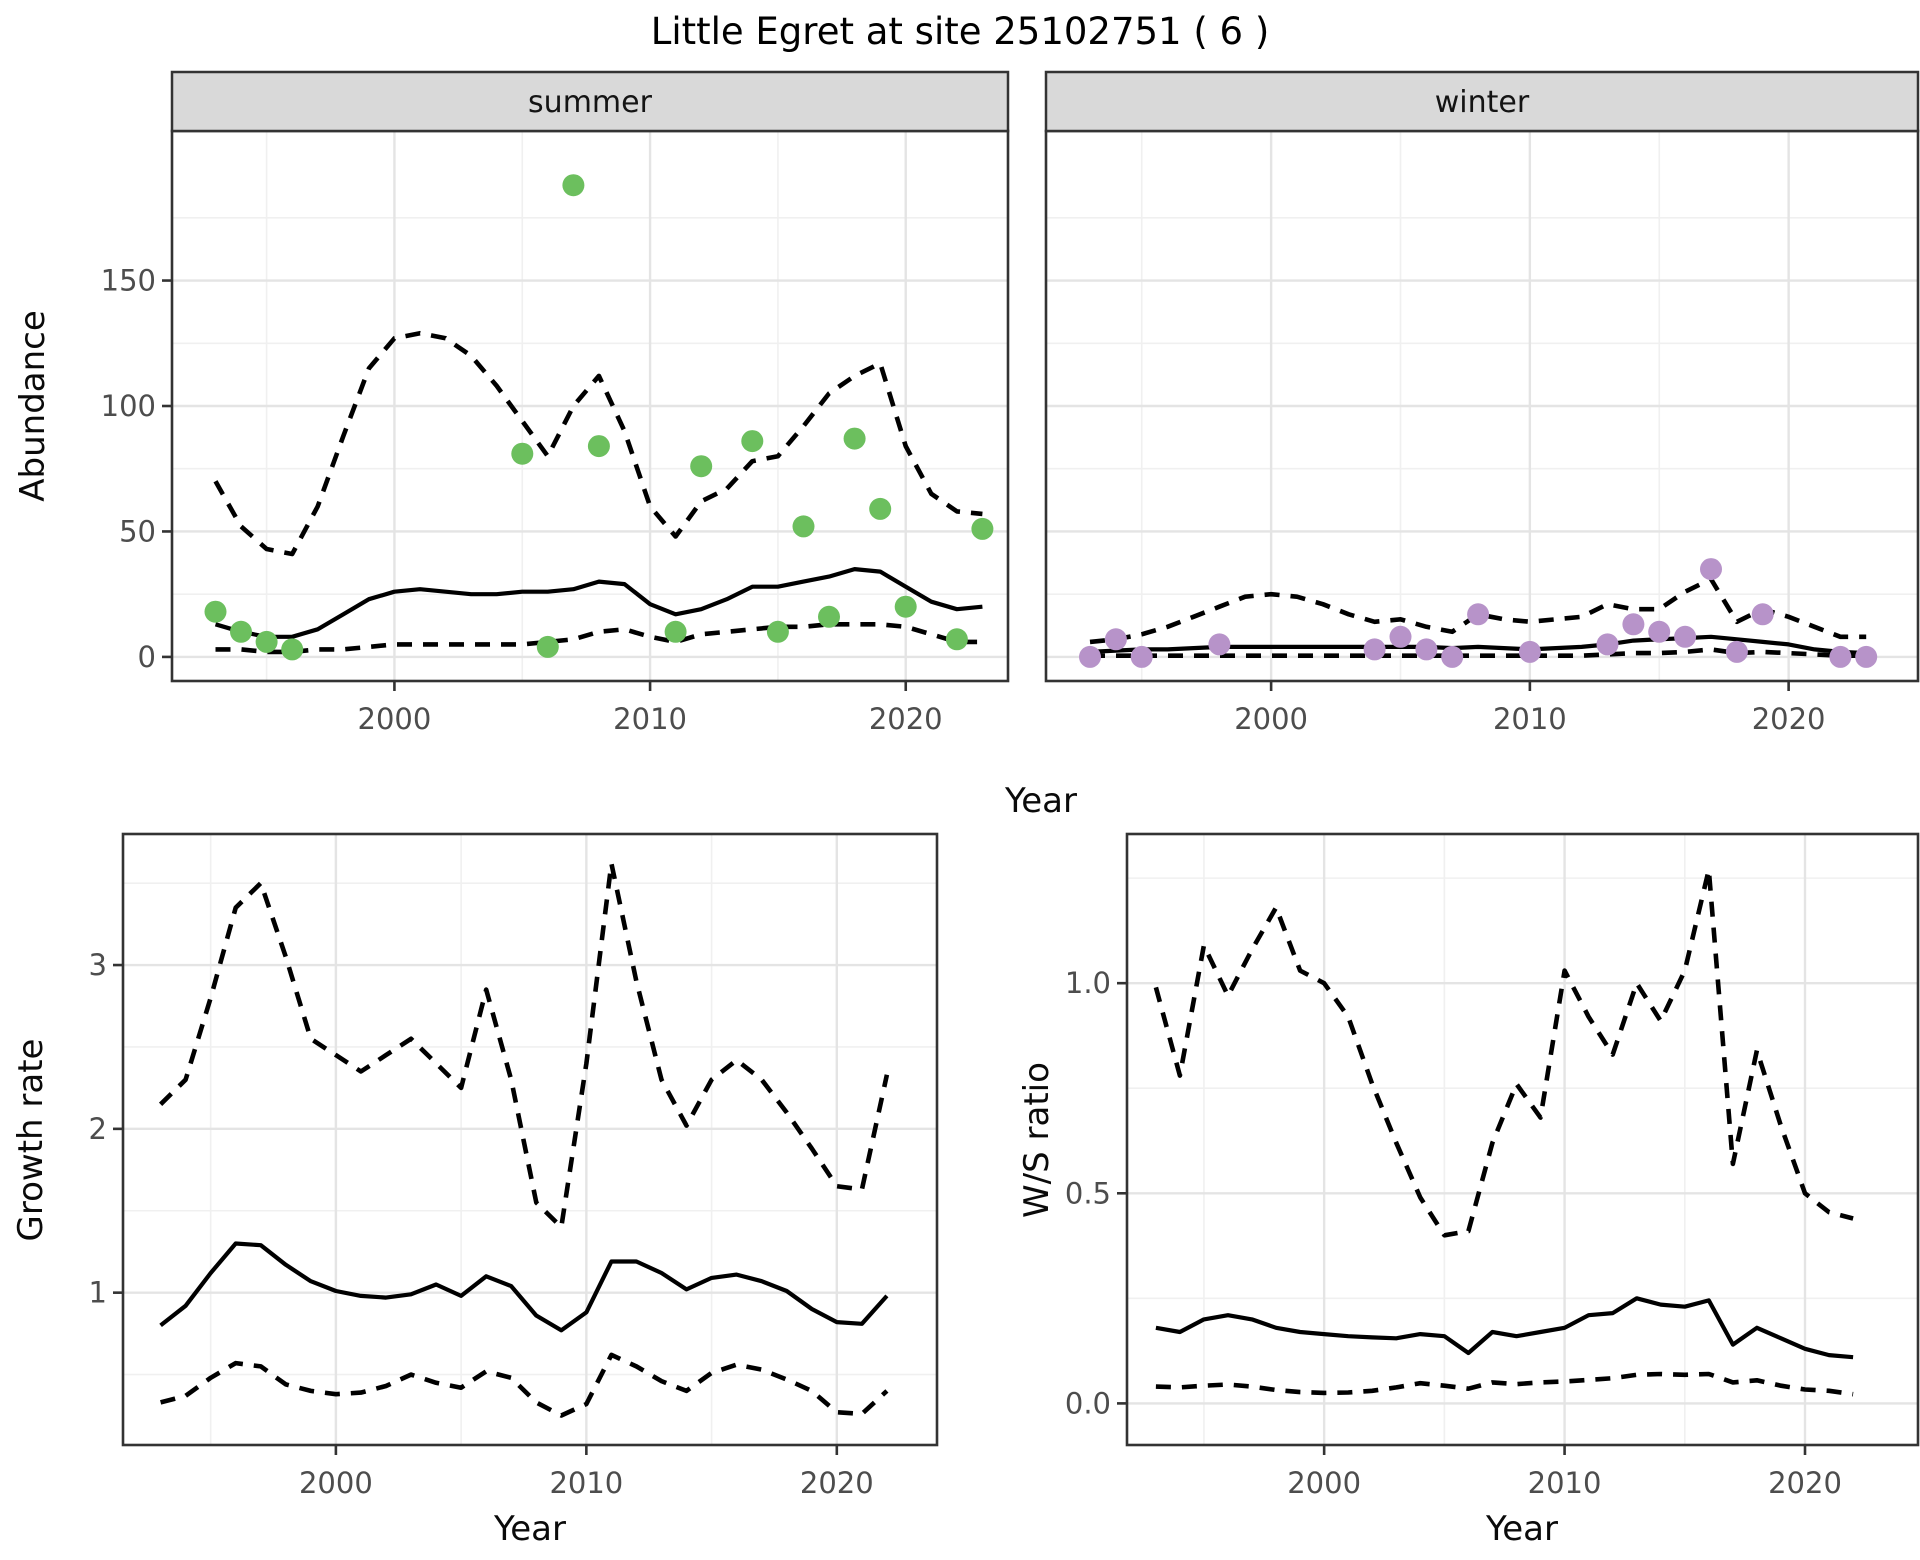  Describe the element at coordinates (128, 281) in the screenshot. I see `y-tick-label: 150` at that location.